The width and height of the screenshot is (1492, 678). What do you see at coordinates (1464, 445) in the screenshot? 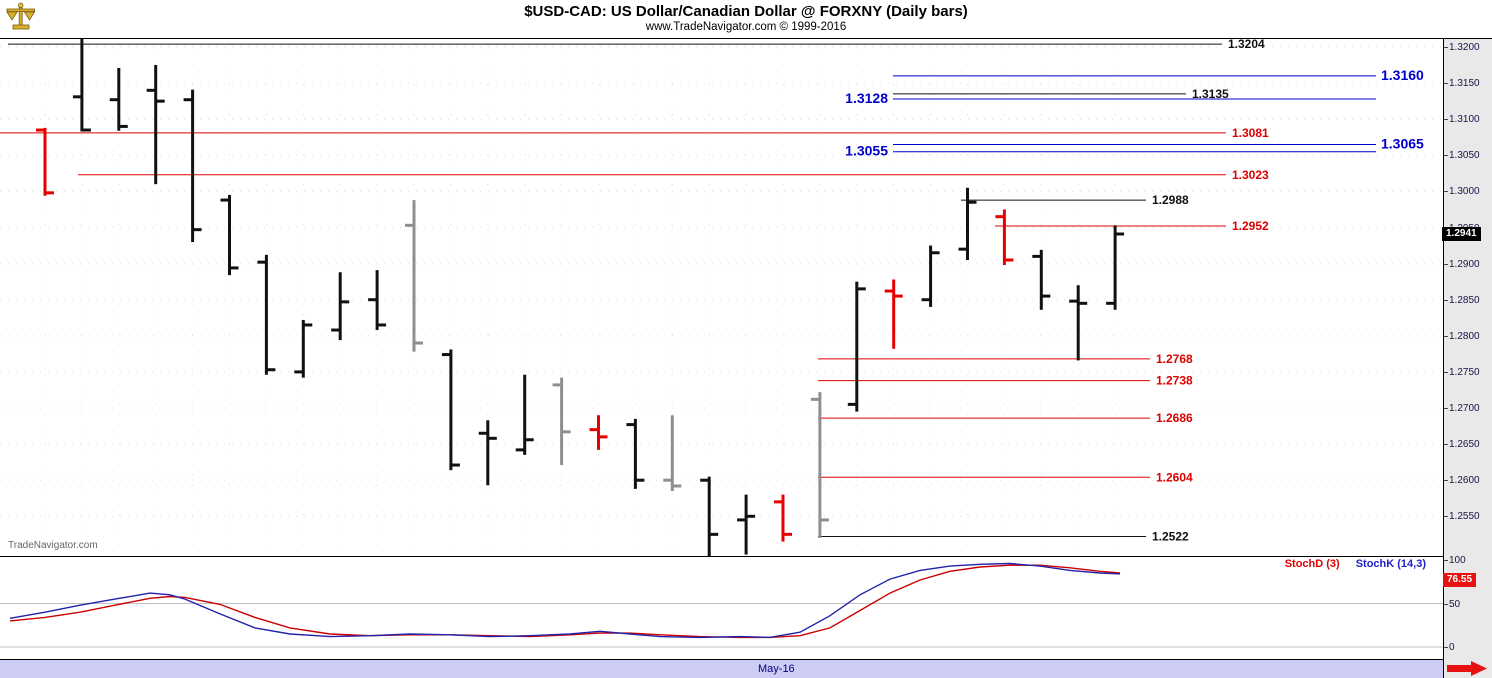
I see `price-axis-label: 1.2650` at bounding box center [1464, 445].